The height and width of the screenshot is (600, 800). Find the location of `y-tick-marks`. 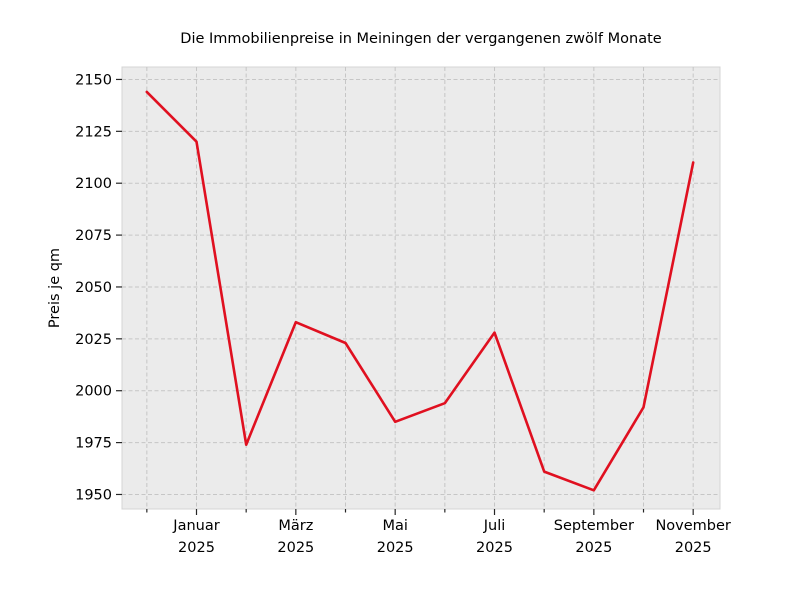

y-tick-marks is located at coordinates (119, 287).